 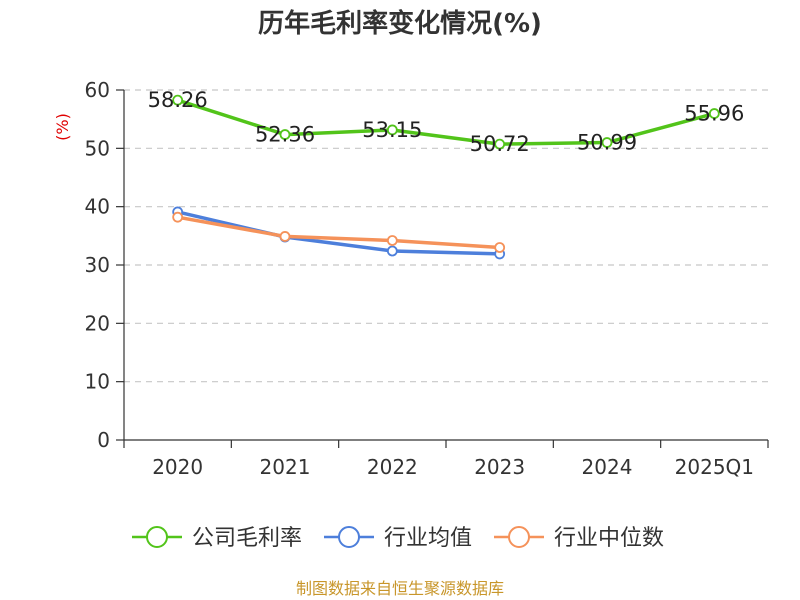 I want to click on y-tick-label: 50, so click(x=97, y=148).